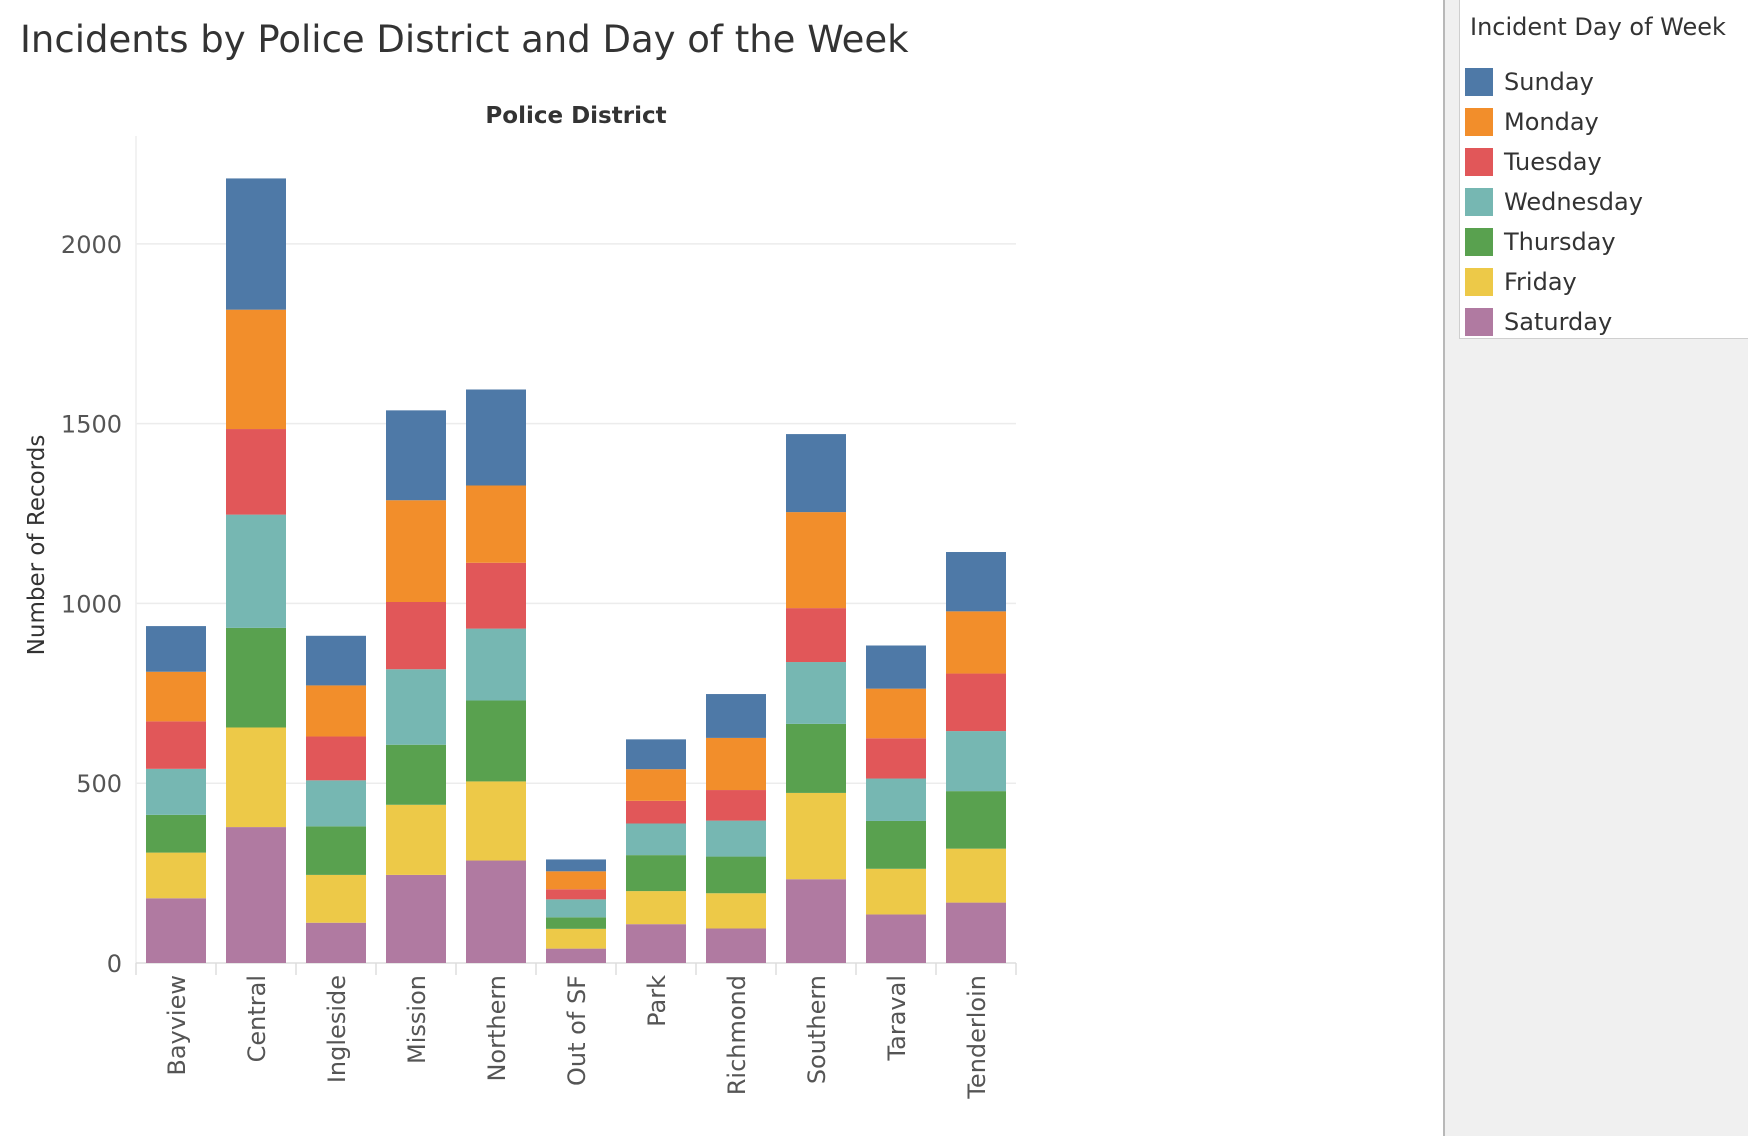 The height and width of the screenshot is (1136, 1748). What do you see at coordinates (1549, 82) in the screenshot?
I see `legend-label: Sunday` at bounding box center [1549, 82].